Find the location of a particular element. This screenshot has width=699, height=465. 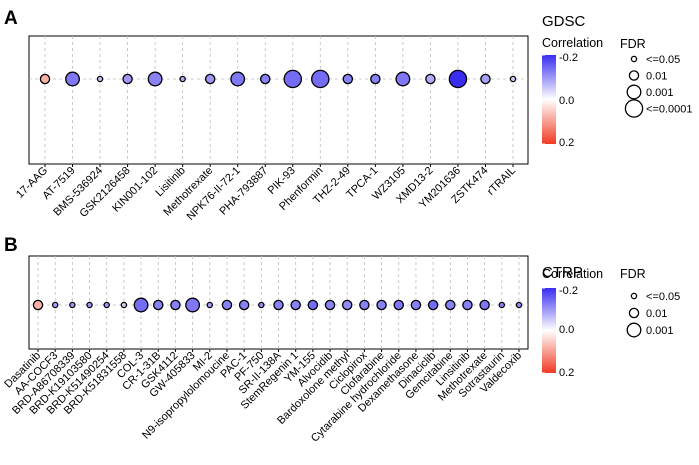

panel-title: CTRP is located at coordinates (562, 272).